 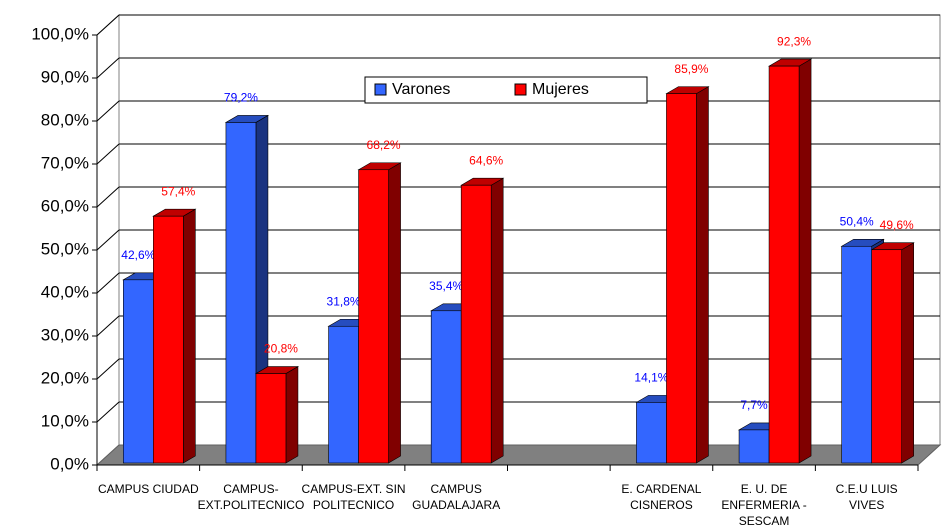 I want to click on y-tick-label: 90,0%, so click(x=65, y=76).